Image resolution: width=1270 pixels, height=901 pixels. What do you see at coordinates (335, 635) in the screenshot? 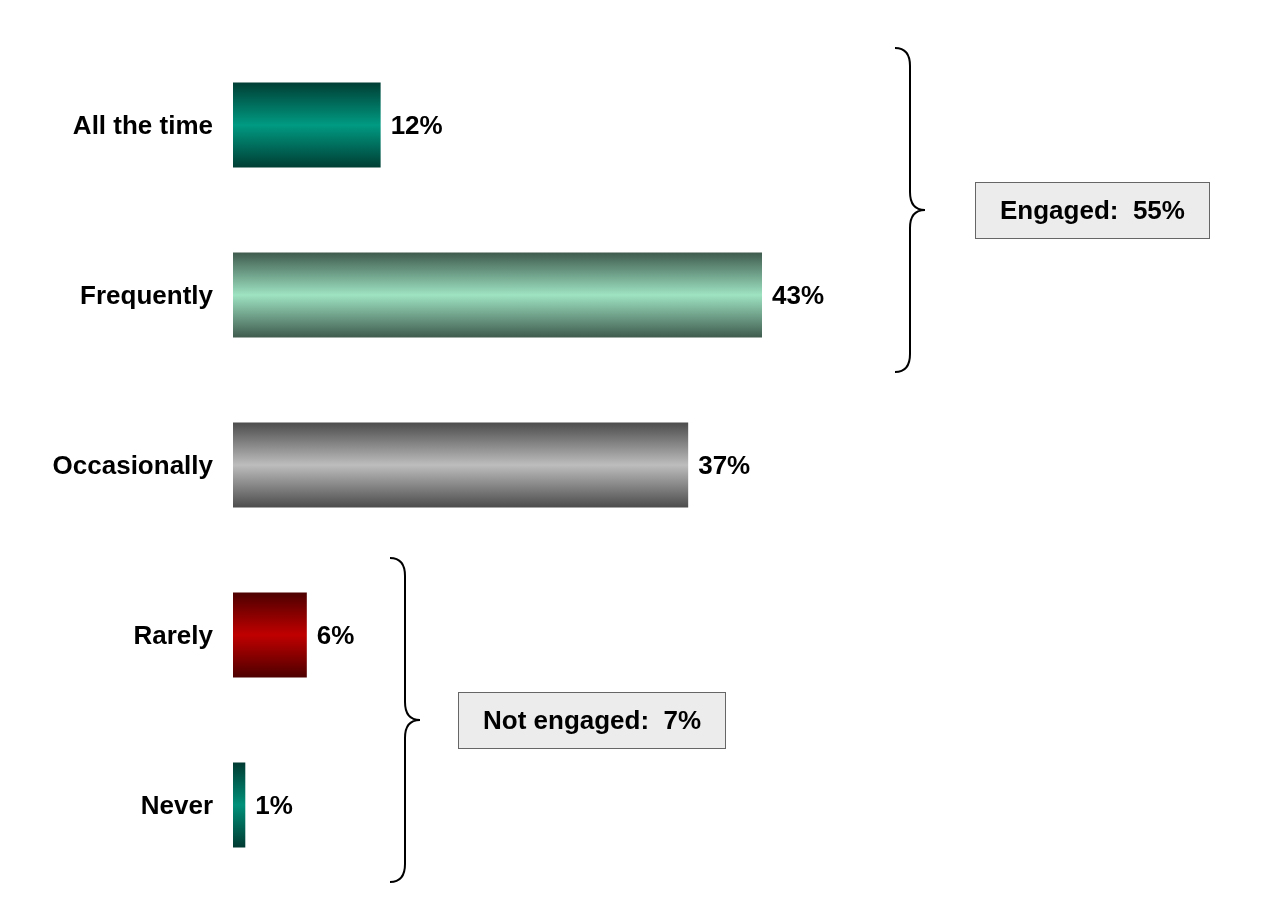
I see `data-label: 6%` at bounding box center [335, 635].